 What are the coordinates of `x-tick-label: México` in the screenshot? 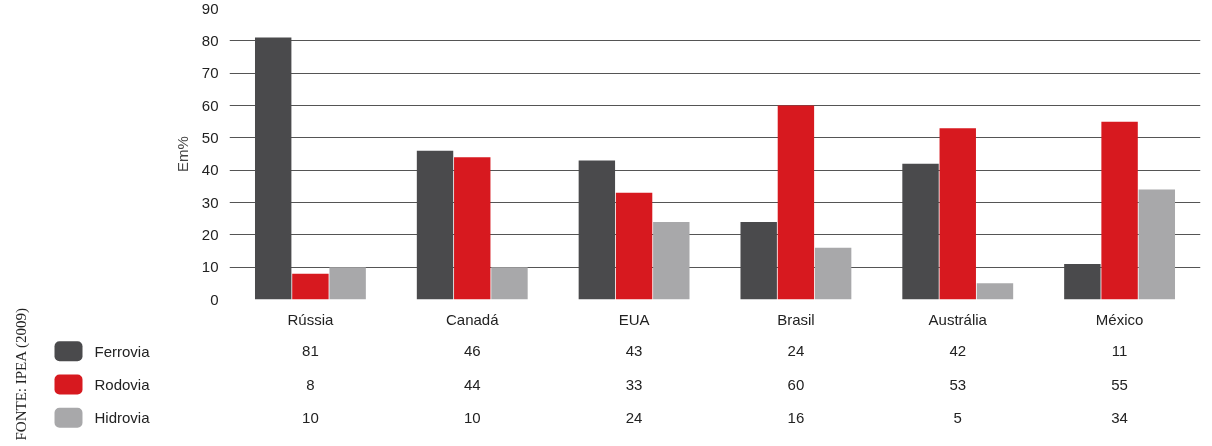 It's located at (1119, 319).